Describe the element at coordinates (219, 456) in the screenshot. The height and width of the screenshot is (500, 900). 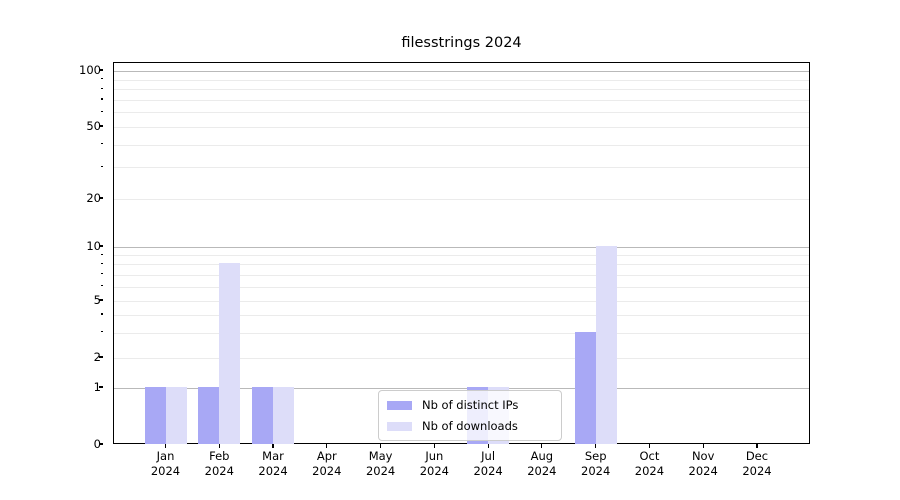
I see `x-tick-month: Feb` at that location.